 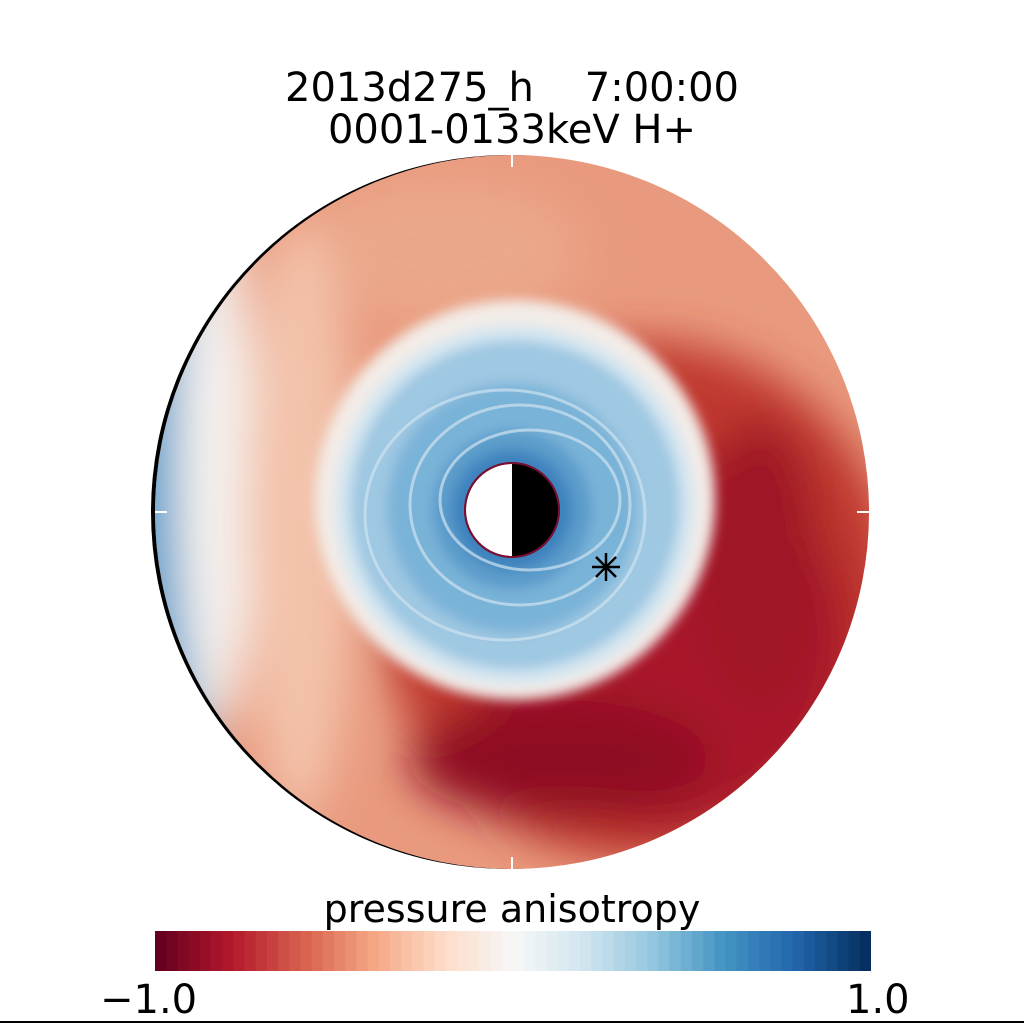 What do you see at coordinates (512, 909) in the screenshot?
I see `colorbar-title: pressure anisotropy` at bounding box center [512, 909].